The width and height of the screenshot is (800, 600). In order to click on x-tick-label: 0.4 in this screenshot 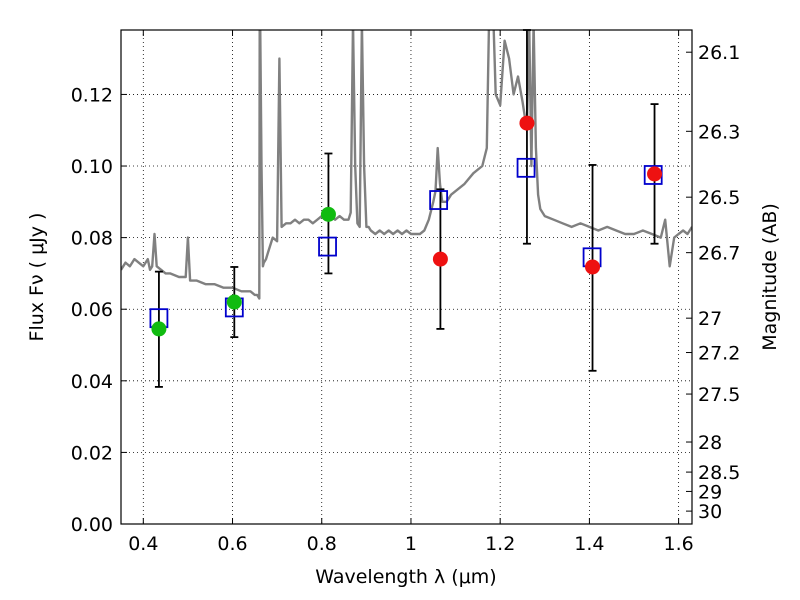, I will do `click(143, 544)`.